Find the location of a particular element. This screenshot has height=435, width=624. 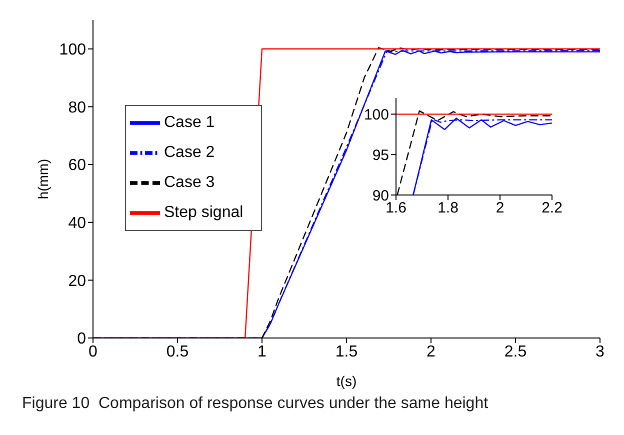

y-tick-label: 40 is located at coordinates (77, 223).